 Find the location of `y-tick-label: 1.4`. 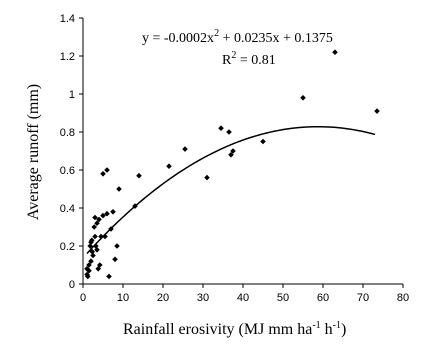

y-tick-label: 1.4 is located at coordinates (67, 19).